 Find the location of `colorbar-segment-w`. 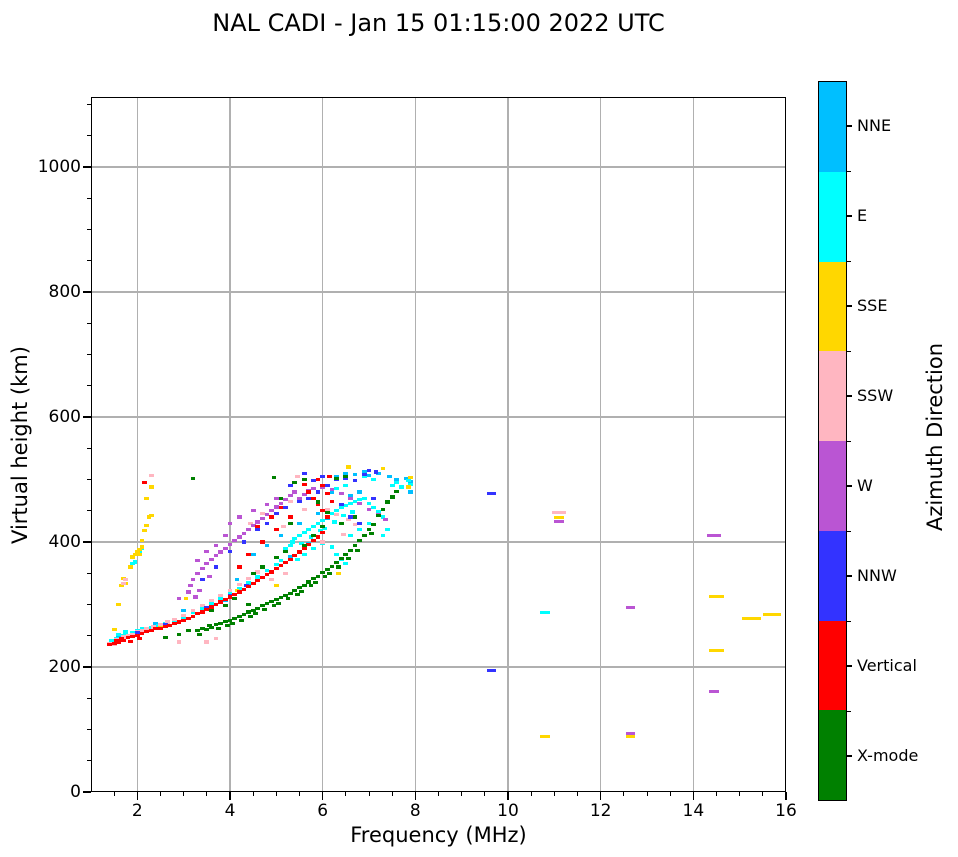

colorbar-segment-w is located at coordinates (832, 486).